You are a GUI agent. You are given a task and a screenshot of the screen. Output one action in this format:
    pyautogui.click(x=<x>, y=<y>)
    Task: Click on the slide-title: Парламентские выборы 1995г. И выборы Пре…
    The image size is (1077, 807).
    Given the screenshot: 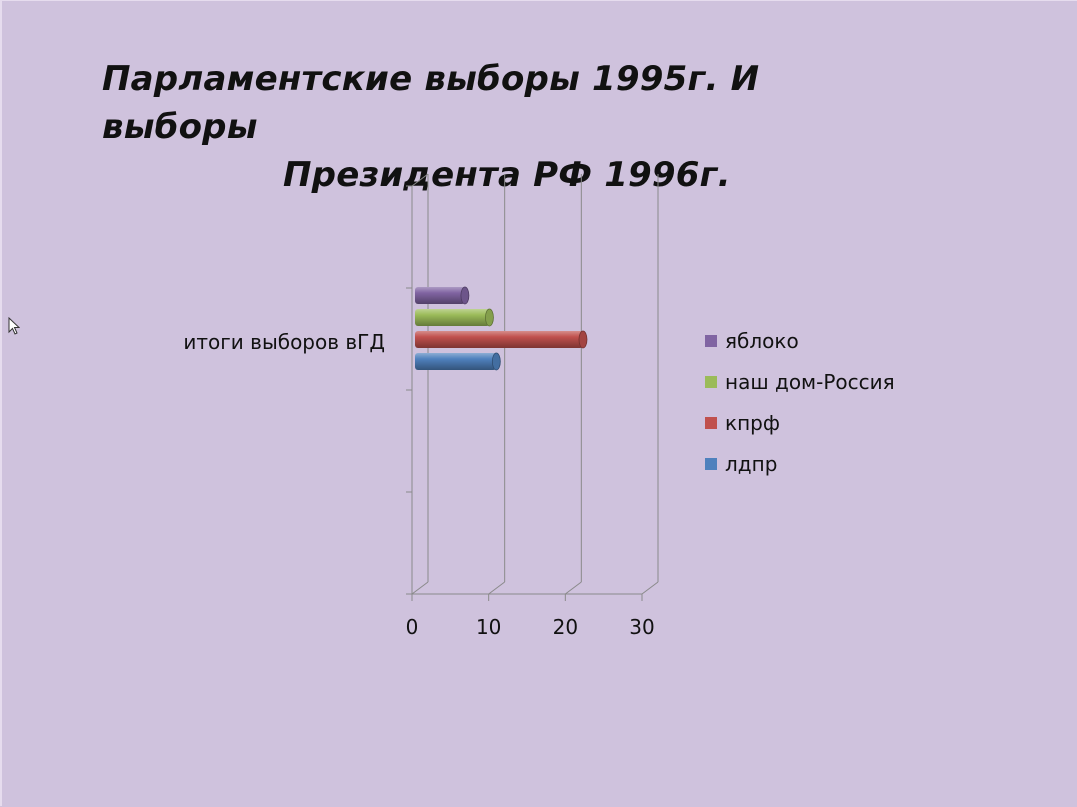 What is the action you would take?
    pyautogui.click(x=492, y=127)
    